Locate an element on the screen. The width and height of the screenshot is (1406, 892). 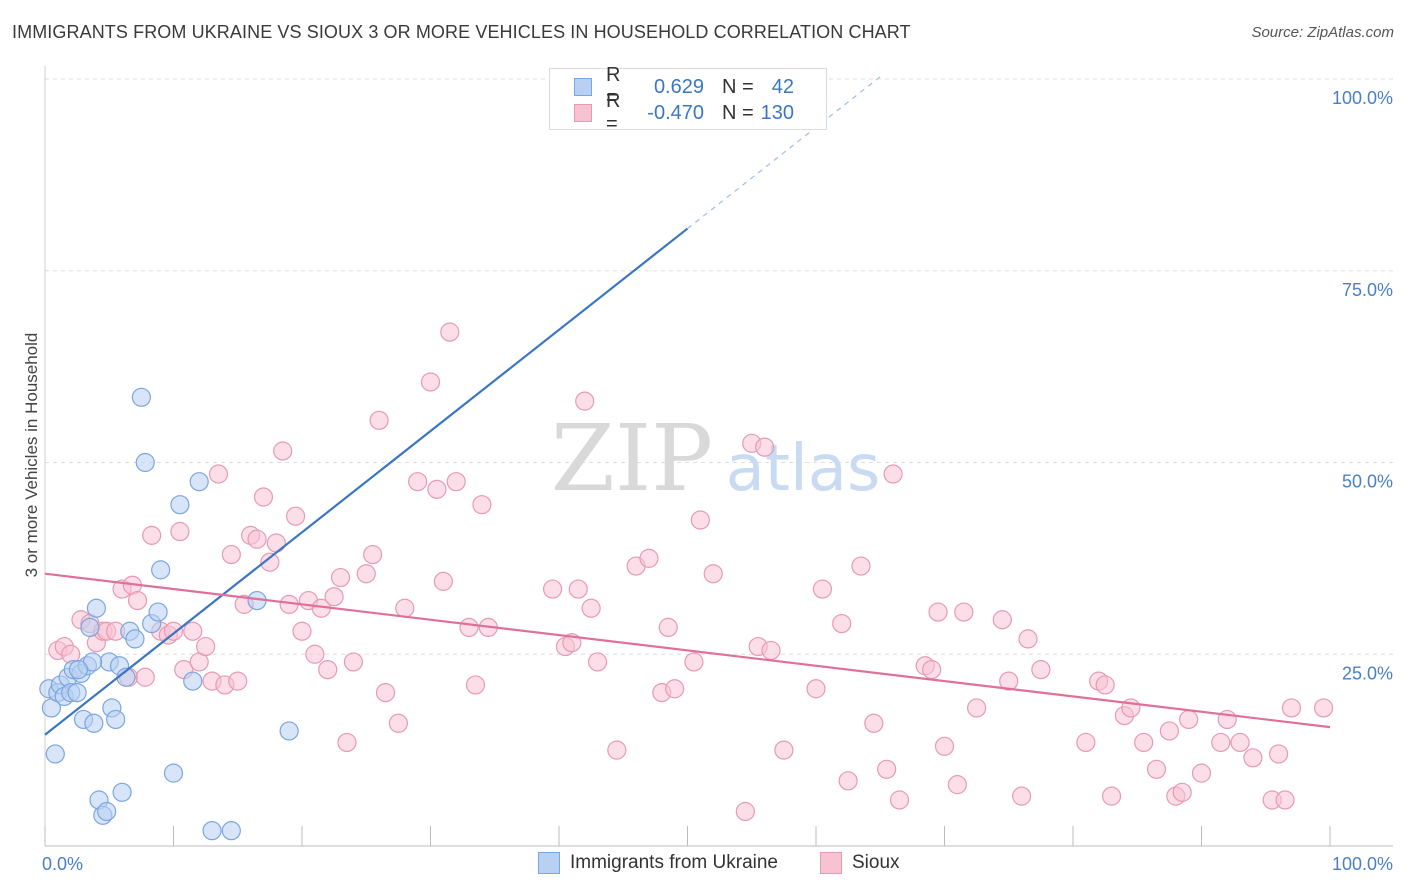
x-tick-labels: 0.0% 100.0% is located at coordinates (717, 864).